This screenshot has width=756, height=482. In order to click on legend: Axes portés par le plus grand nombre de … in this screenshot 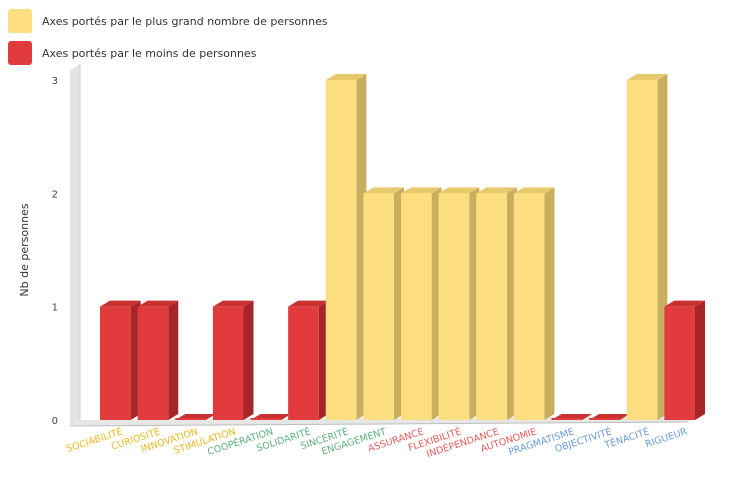, I will do `click(168, 38)`.